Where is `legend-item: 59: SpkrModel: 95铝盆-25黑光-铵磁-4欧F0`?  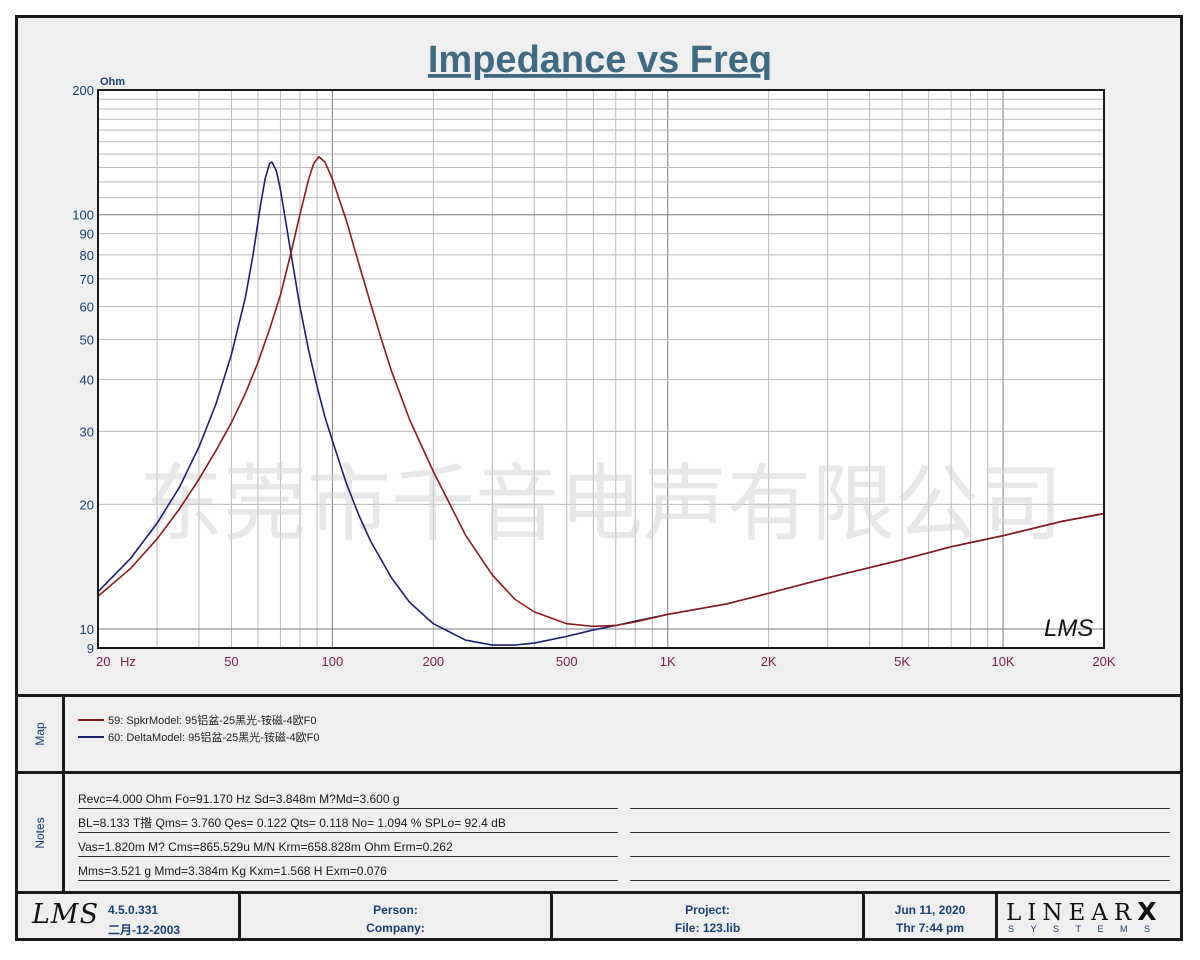
legend-item: 59: SpkrModel: 95铝盆-25黑光-铵磁-4欧F0 is located at coordinates (197, 720).